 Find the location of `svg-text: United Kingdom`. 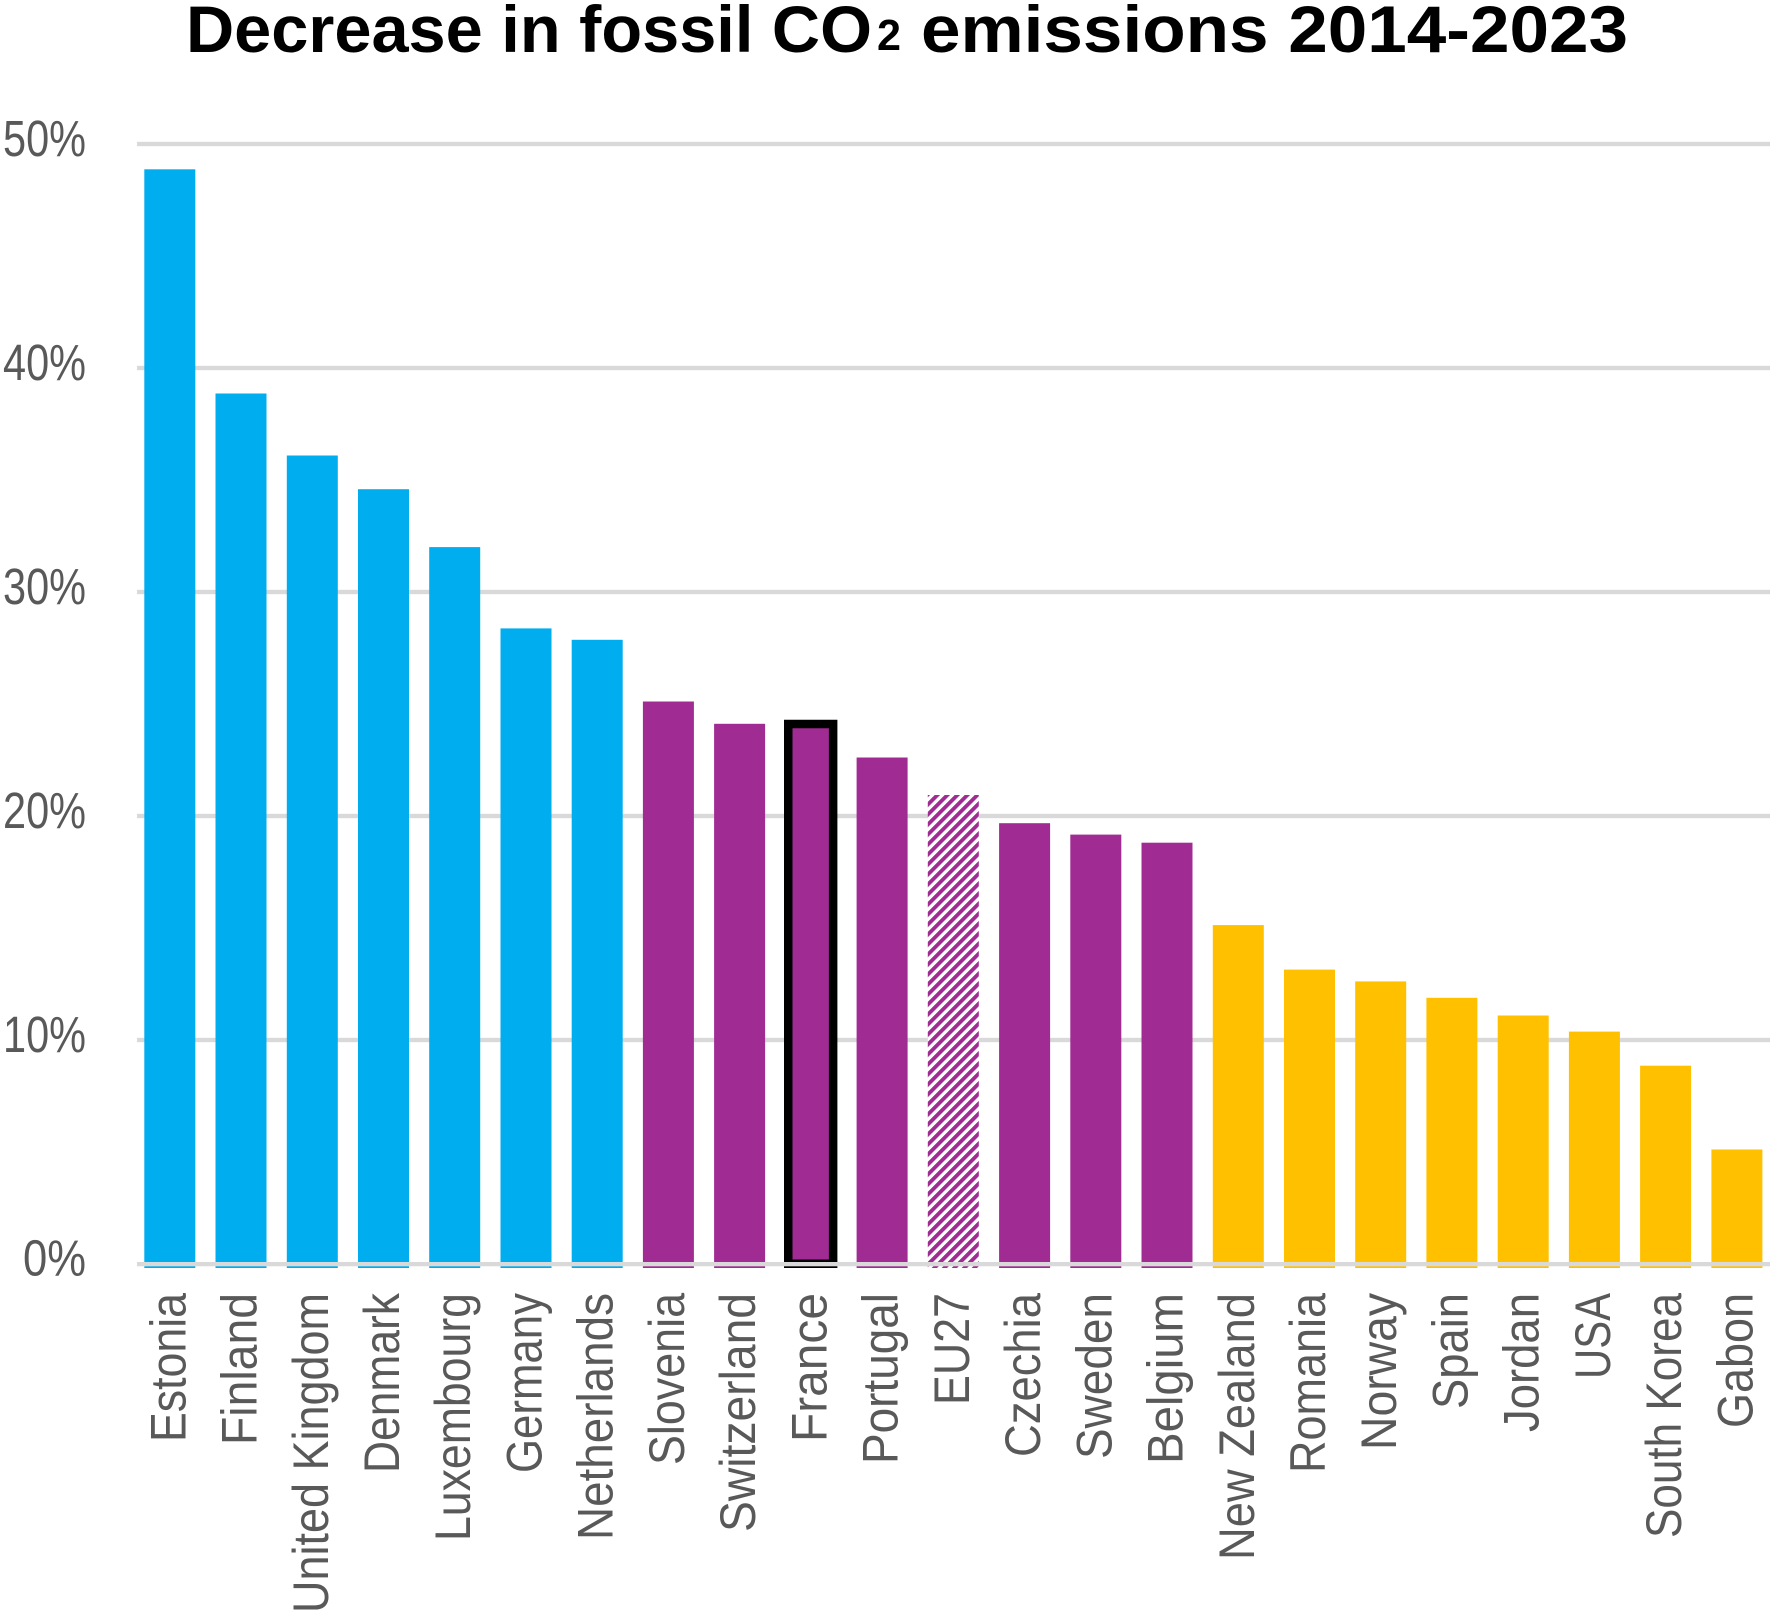

svg-text: United Kingdom is located at coordinates (311, 1451).